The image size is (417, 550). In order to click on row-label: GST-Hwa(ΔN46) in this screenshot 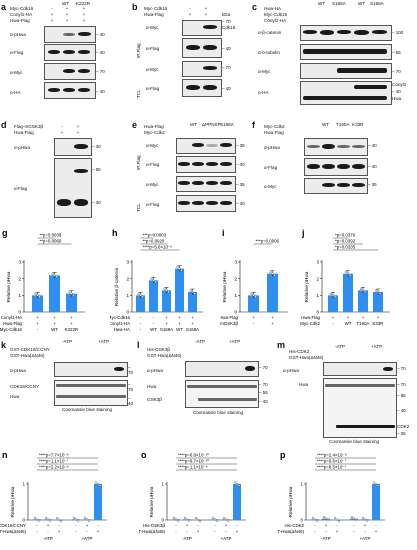, I will do `click(27, 355)`.